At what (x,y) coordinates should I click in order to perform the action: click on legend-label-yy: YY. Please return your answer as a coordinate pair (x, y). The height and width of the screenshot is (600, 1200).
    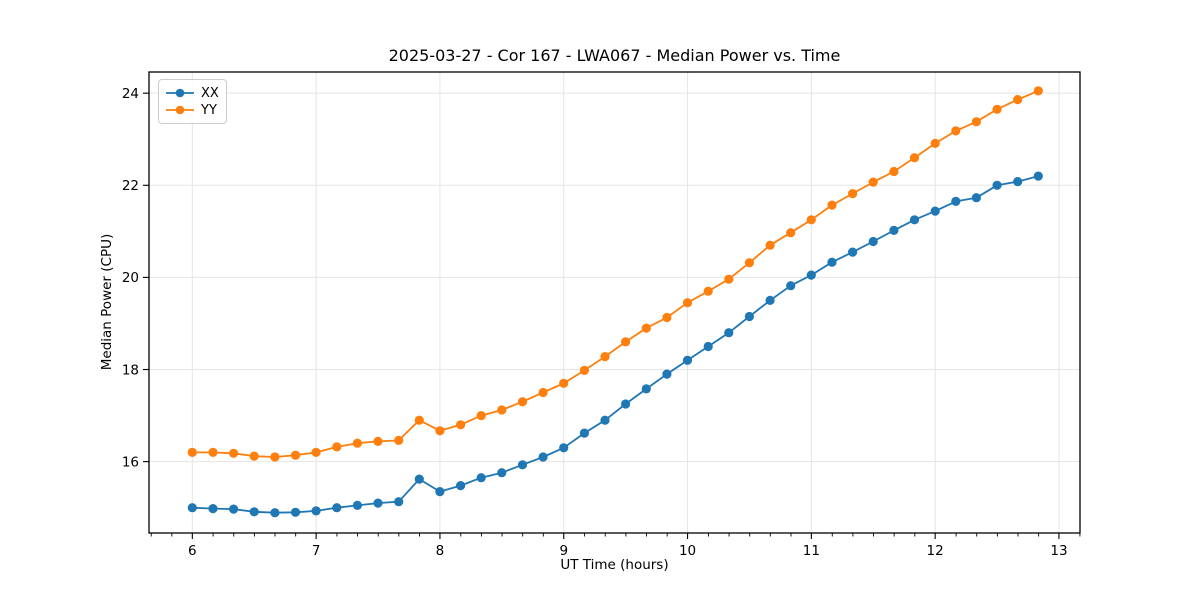
    Looking at the image, I should click on (209, 110).